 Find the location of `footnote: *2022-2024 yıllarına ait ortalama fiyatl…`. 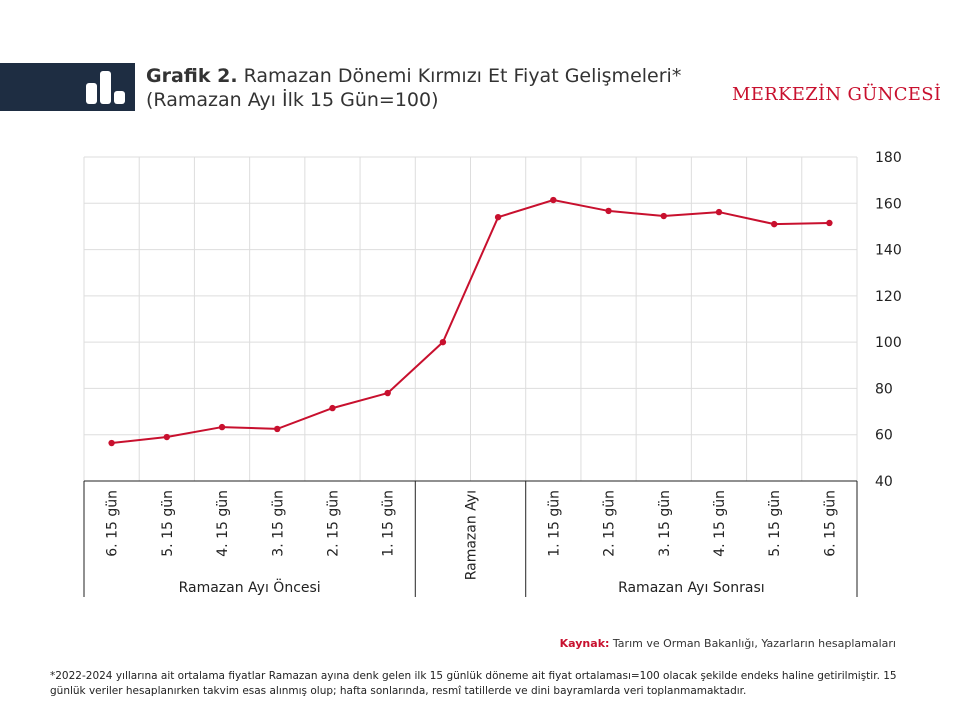

footnote: *2022-2024 yıllarına ait ortalama fiyatl… is located at coordinates (473, 683).